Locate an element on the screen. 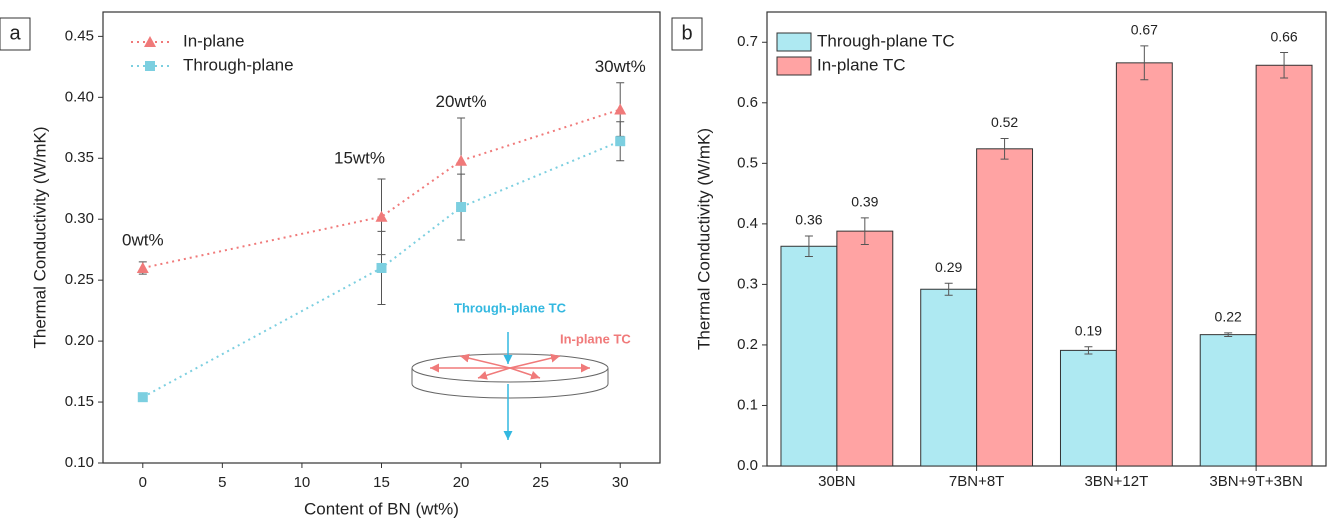 The height and width of the screenshot is (521, 1328). y-tick-label: 0.45 is located at coordinates (79, 35).